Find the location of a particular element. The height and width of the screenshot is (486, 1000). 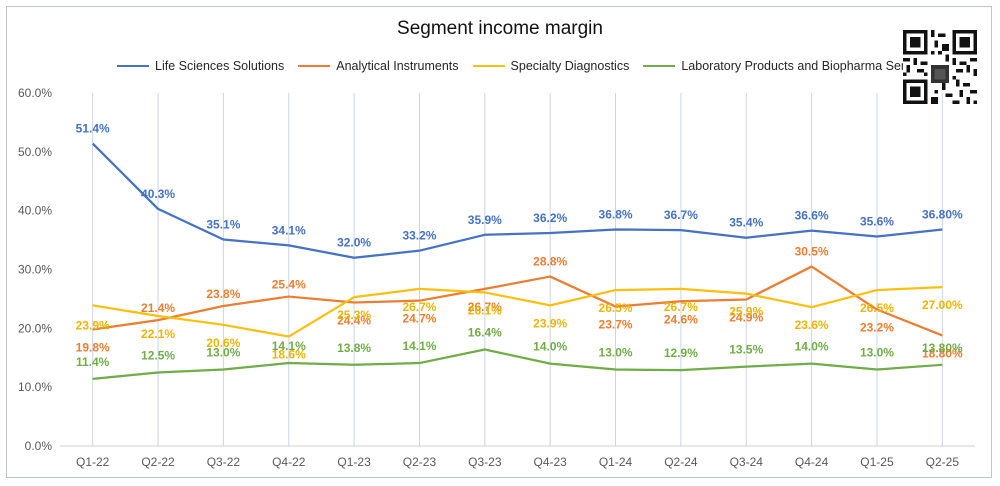

data-label: 35.6% is located at coordinates (877, 222).